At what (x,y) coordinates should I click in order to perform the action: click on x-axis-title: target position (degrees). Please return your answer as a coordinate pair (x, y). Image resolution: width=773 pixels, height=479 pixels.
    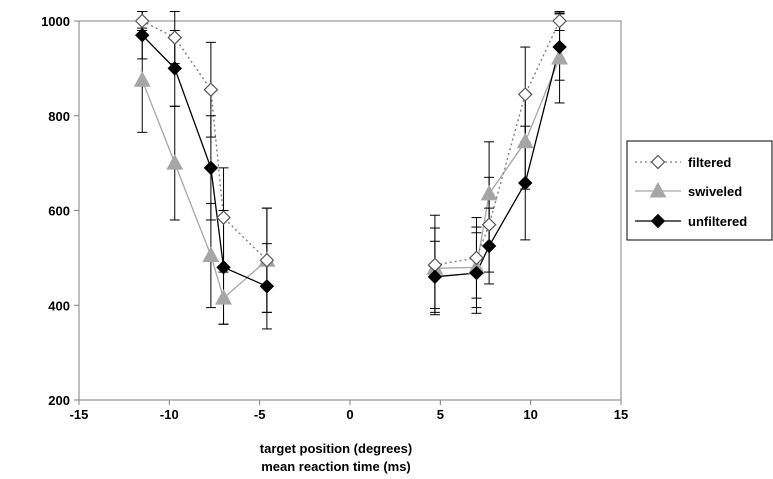
    Looking at the image, I should click on (336, 448).